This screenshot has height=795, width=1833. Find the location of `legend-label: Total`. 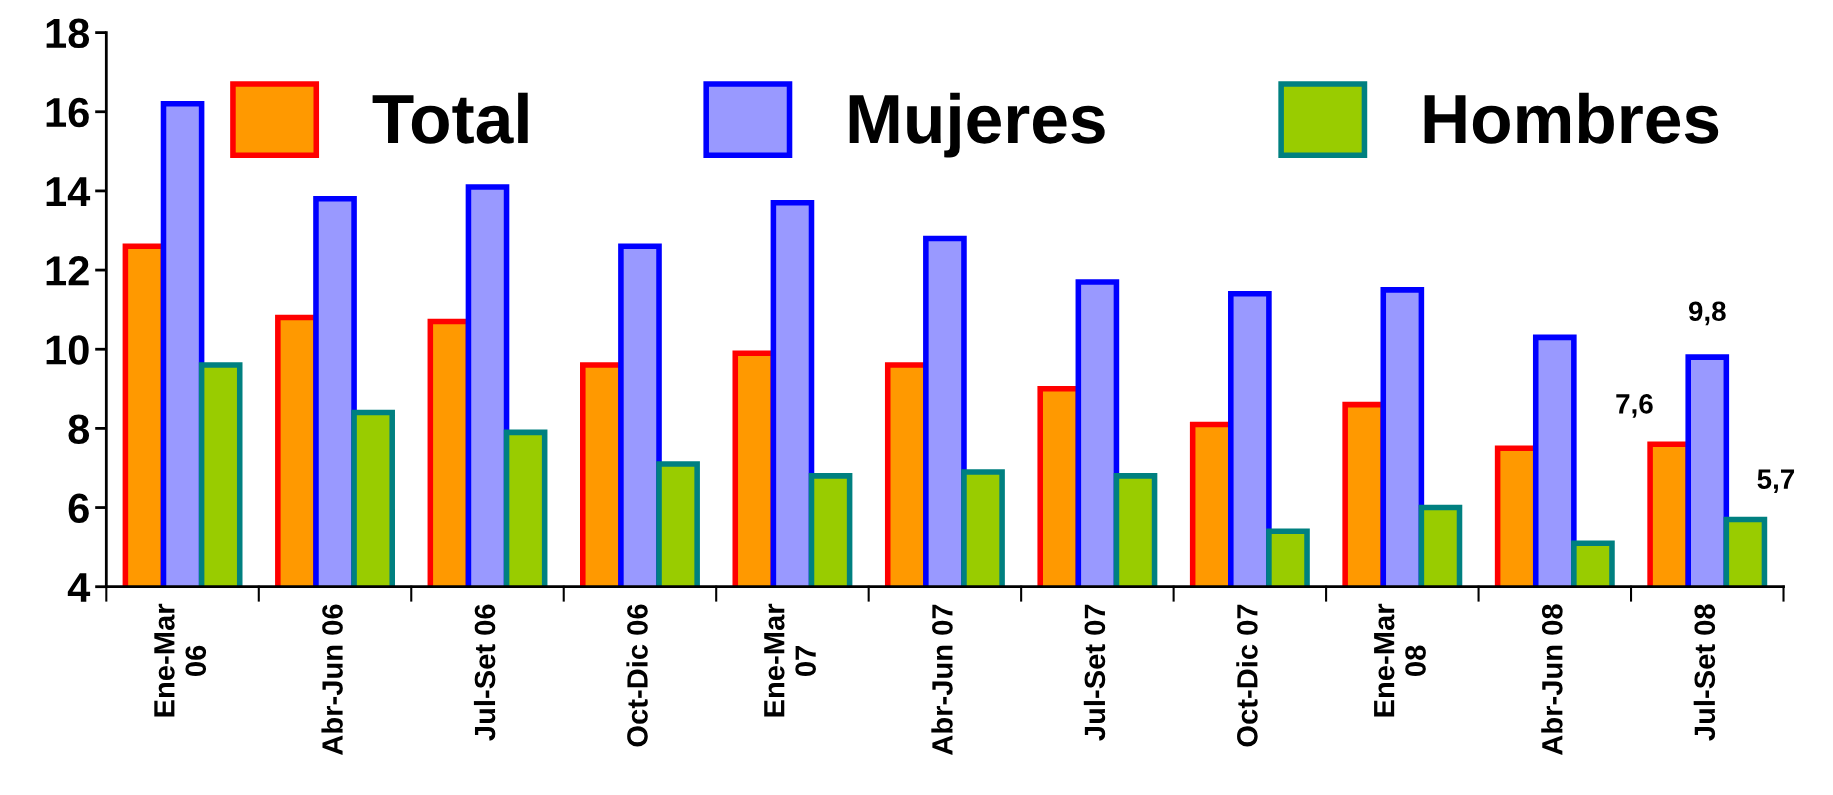

legend-label: Total is located at coordinates (450, 118).